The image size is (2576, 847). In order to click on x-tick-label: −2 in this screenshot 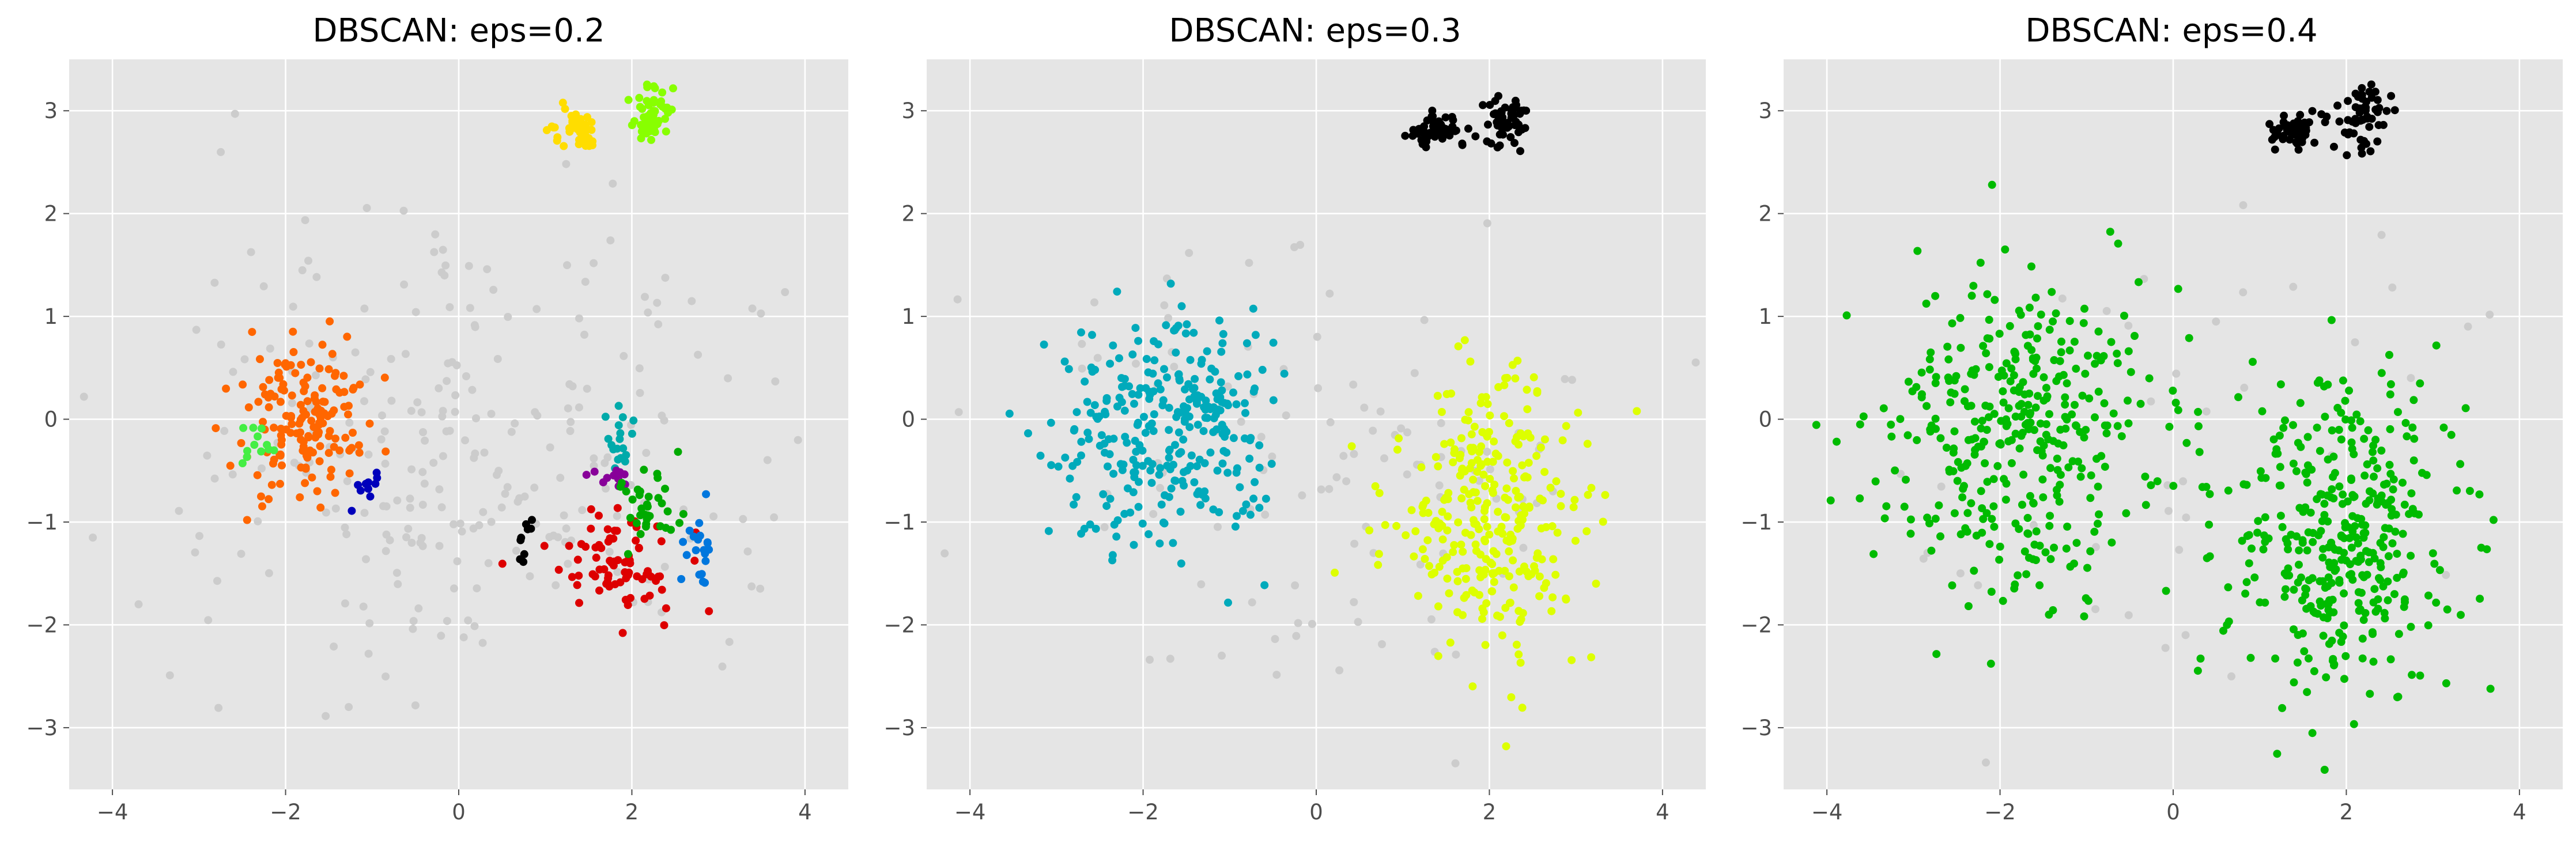, I will do `click(1143, 812)`.